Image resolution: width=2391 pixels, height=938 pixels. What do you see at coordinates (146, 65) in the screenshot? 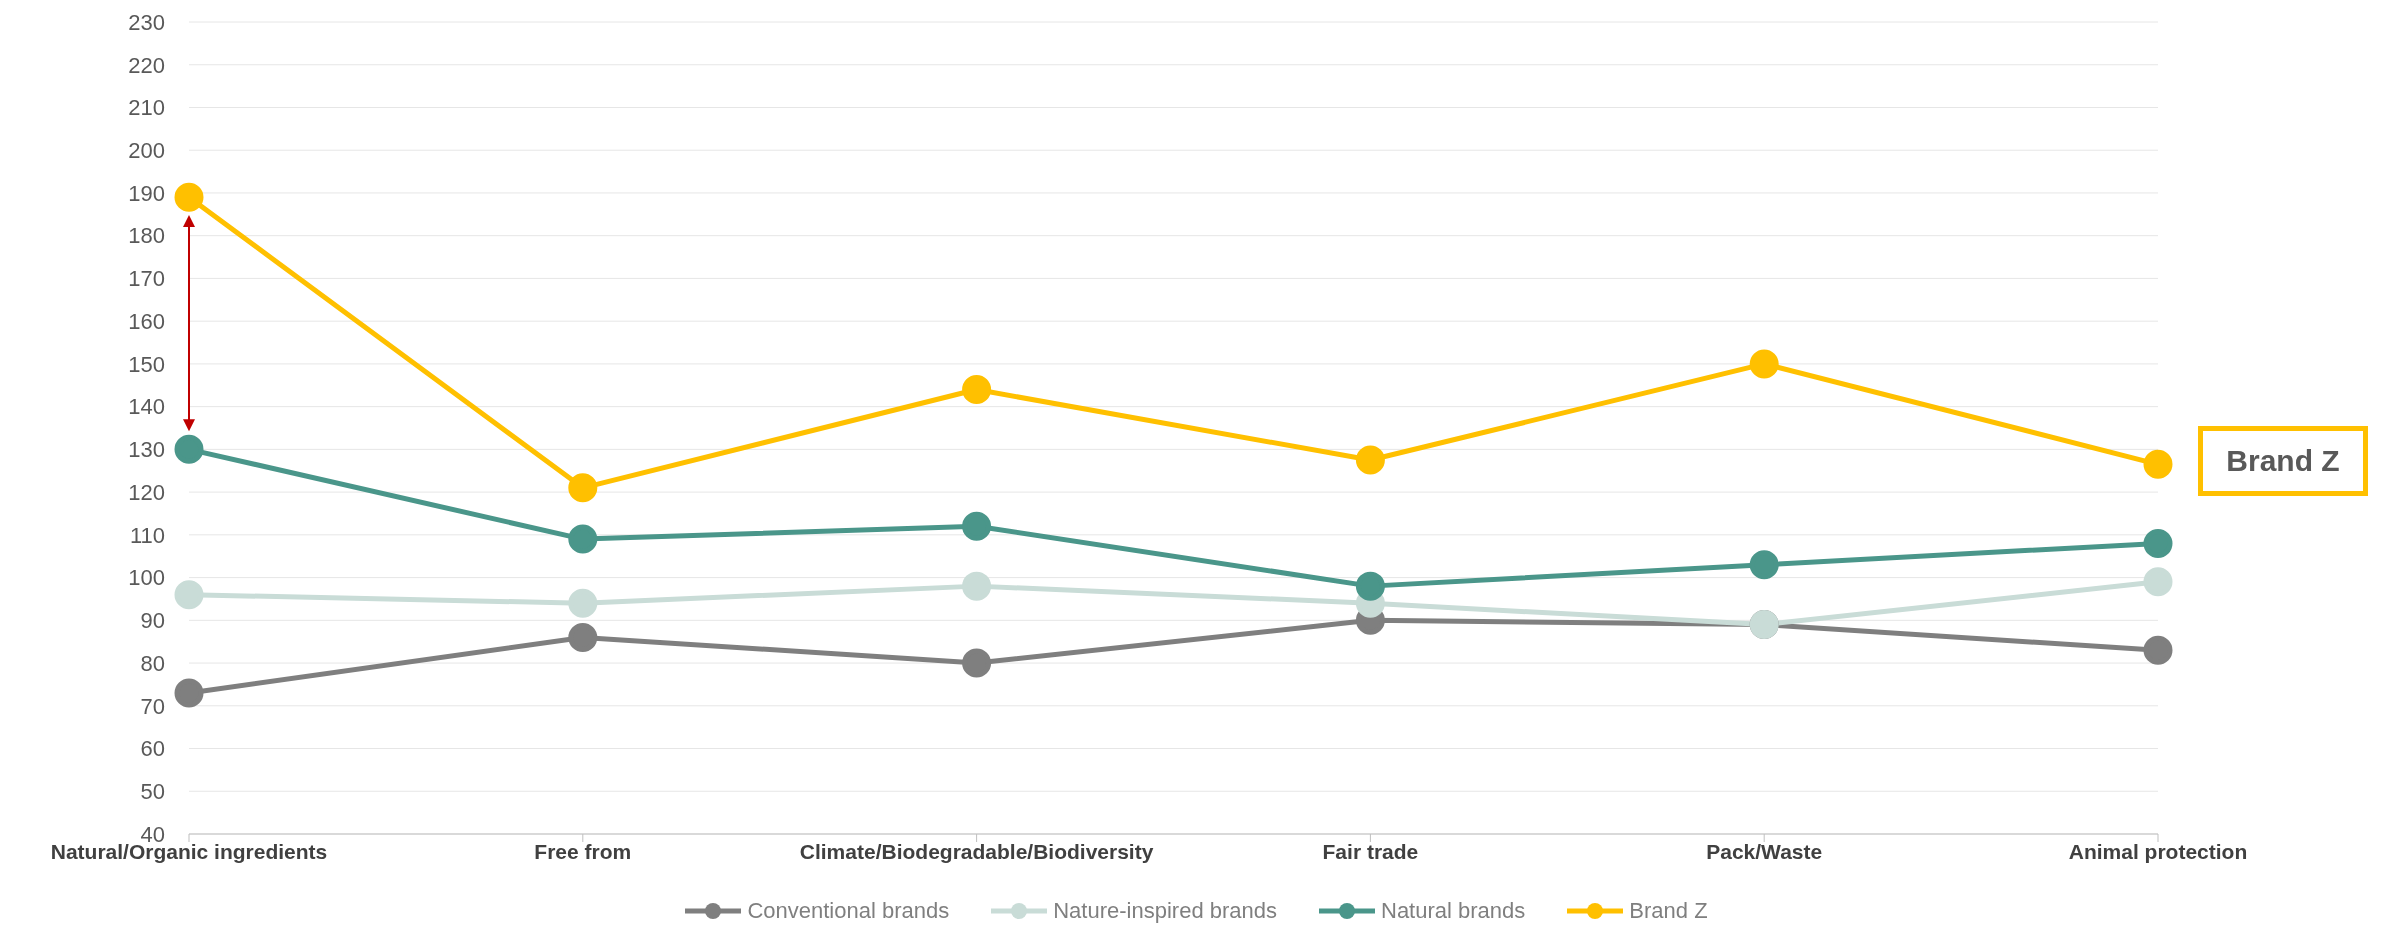
I see `y-tick-label: 220` at bounding box center [146, 65].